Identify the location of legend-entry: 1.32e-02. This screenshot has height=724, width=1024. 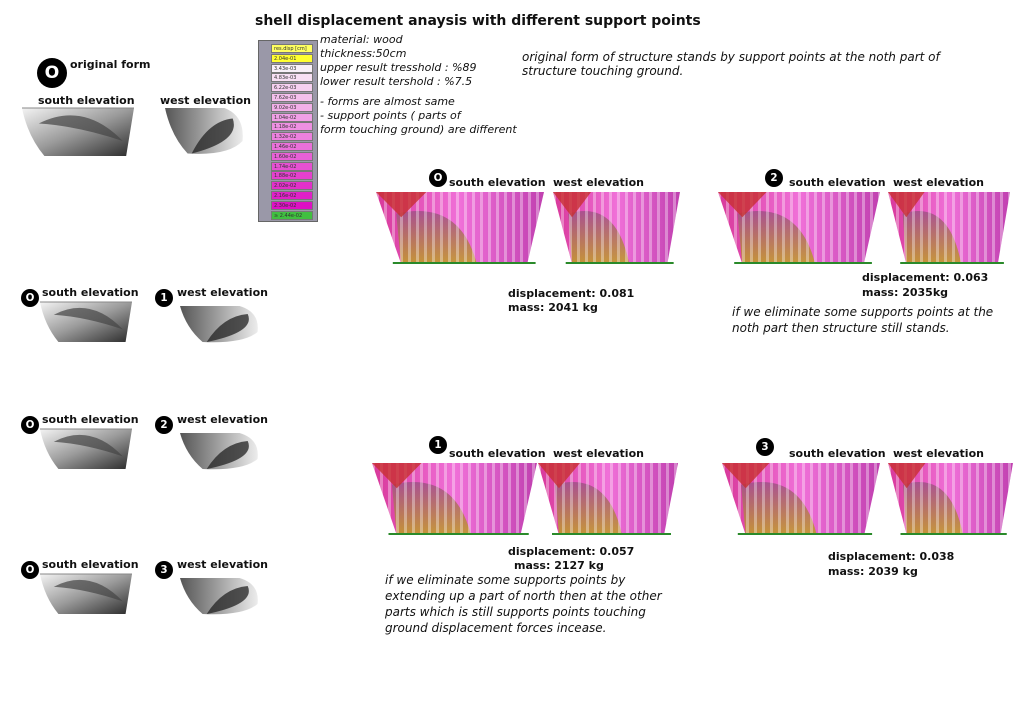
(292, 137).